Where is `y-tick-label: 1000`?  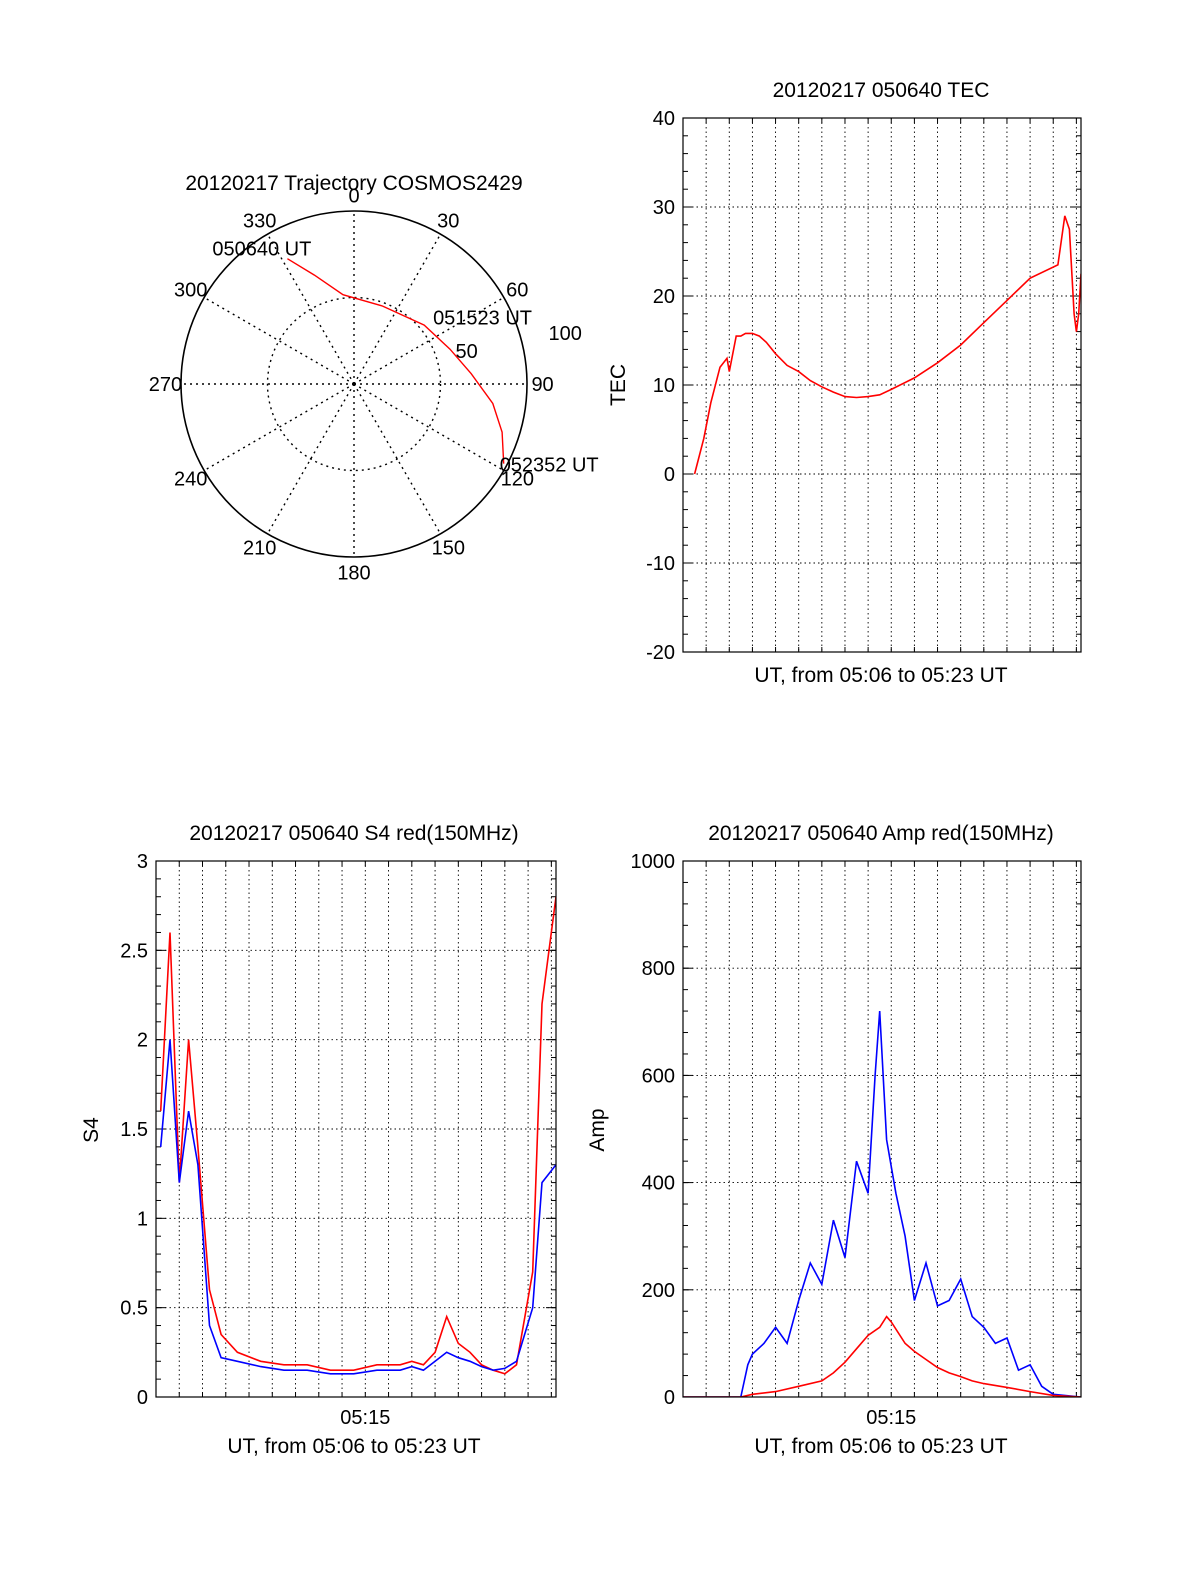
y-tick-label: 1000 is located at coordinates (653, 862).